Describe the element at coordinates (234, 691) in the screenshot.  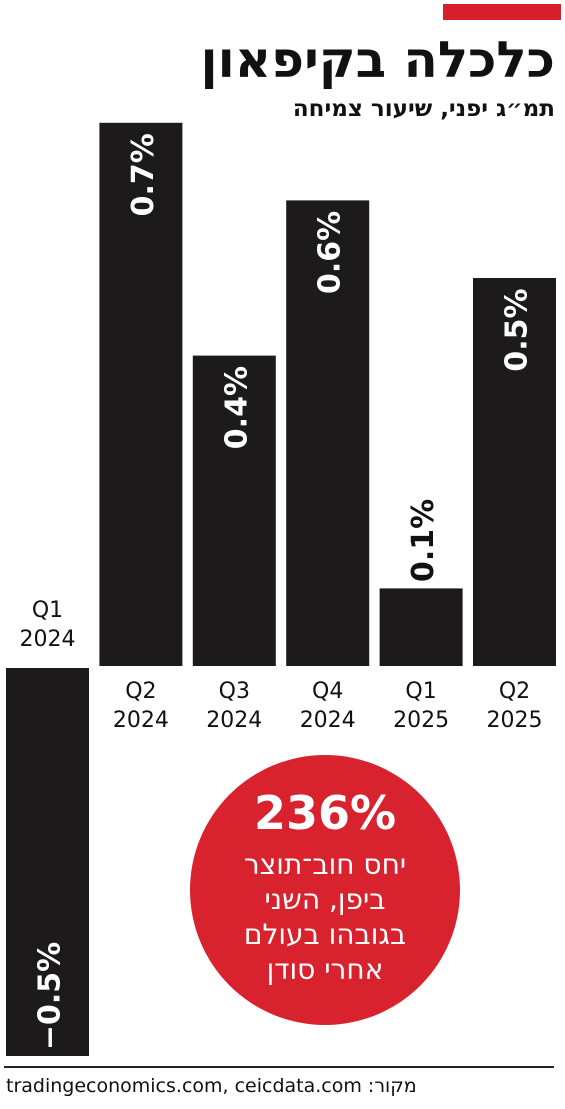
I see `category-label-quarter: Q3` at that location.